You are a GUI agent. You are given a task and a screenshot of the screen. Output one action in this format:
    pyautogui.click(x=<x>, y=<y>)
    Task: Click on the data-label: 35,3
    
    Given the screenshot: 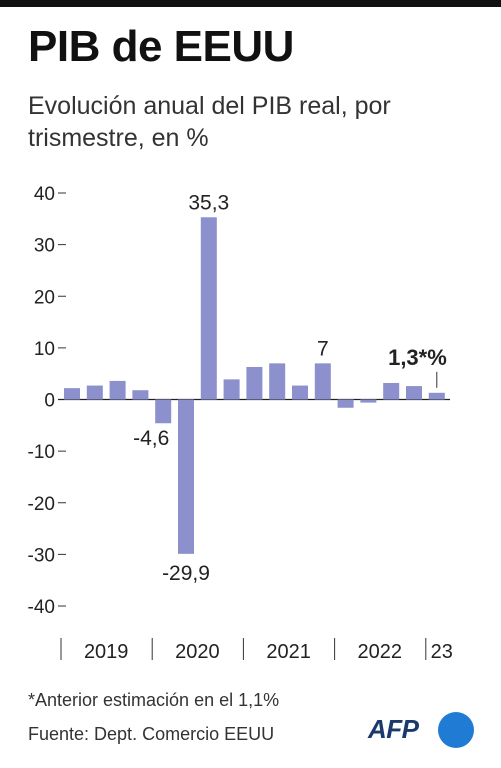 What is the action you would take?
    pyautogui.click(x=208, y=202)
    